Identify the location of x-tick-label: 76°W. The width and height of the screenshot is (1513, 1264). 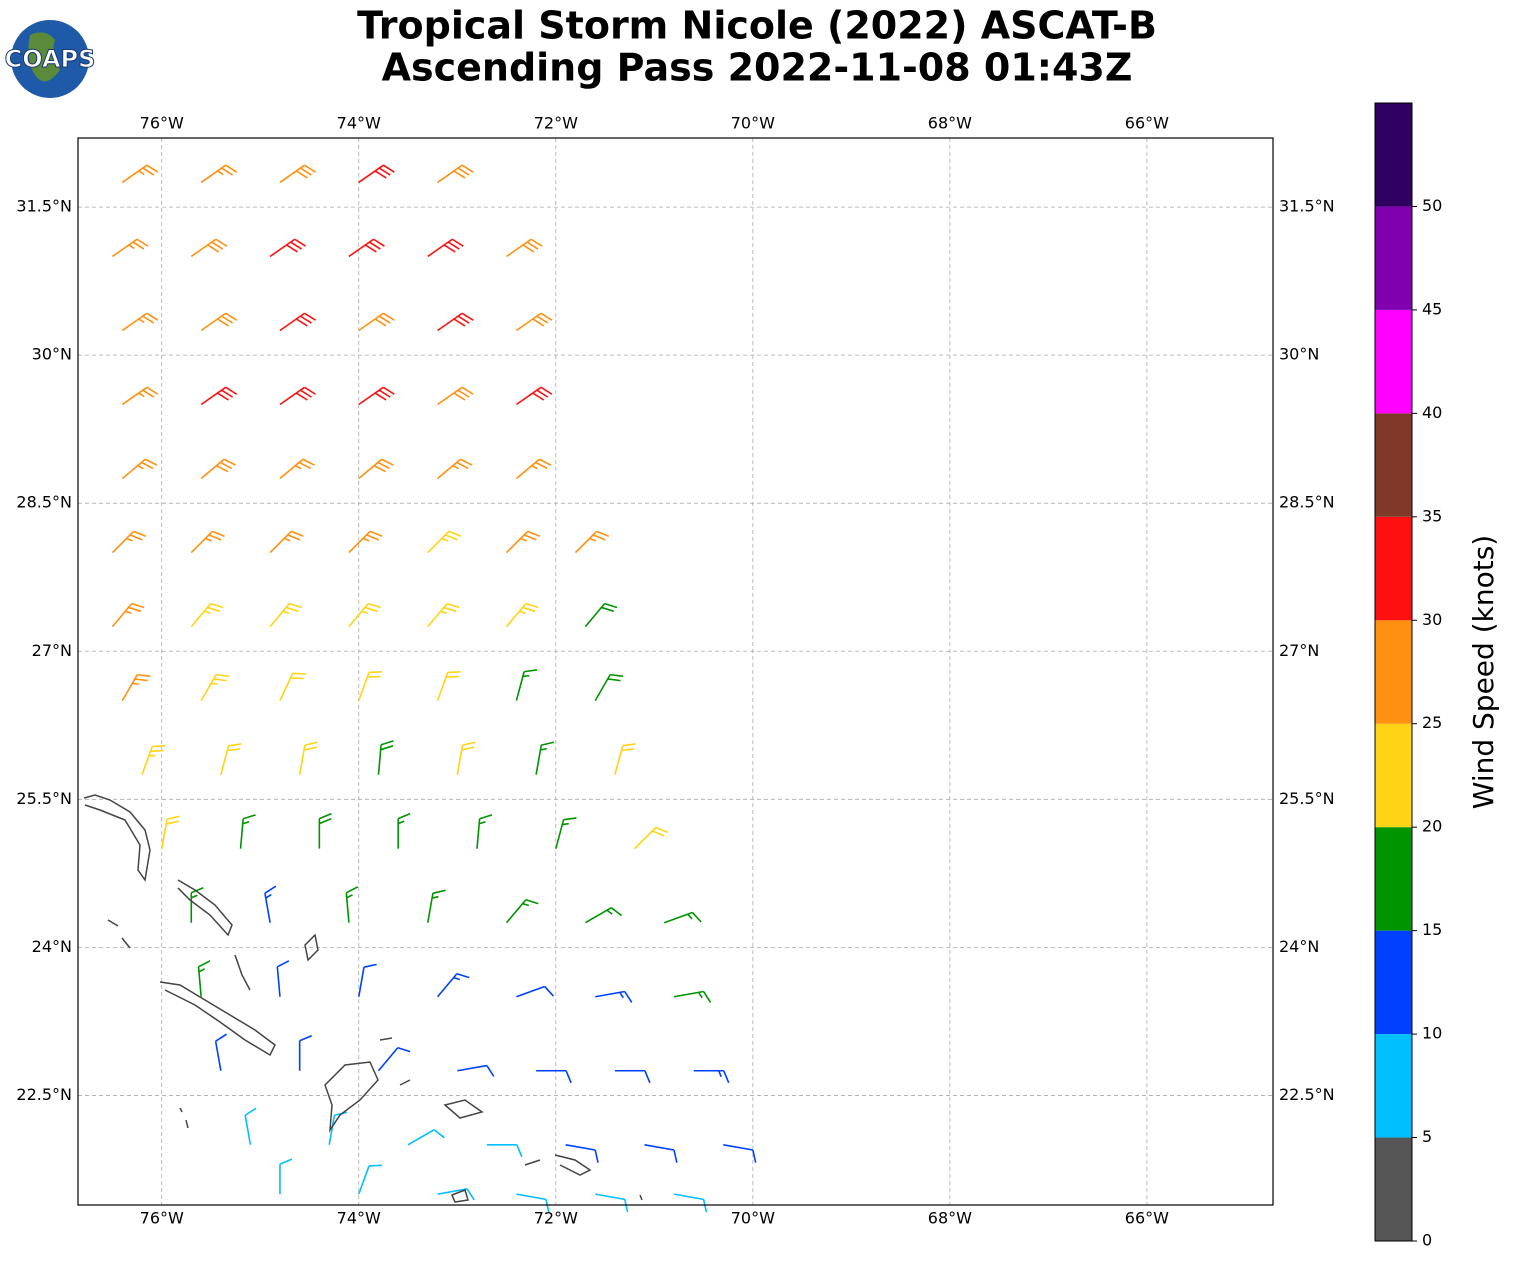
(162, 1218).